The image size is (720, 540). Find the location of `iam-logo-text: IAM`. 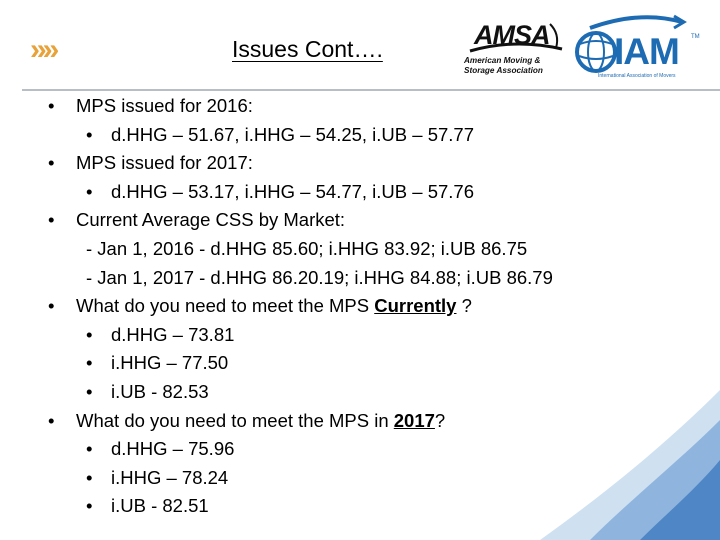

iam-logo-text: IAM is located at coordinates (647, 51).